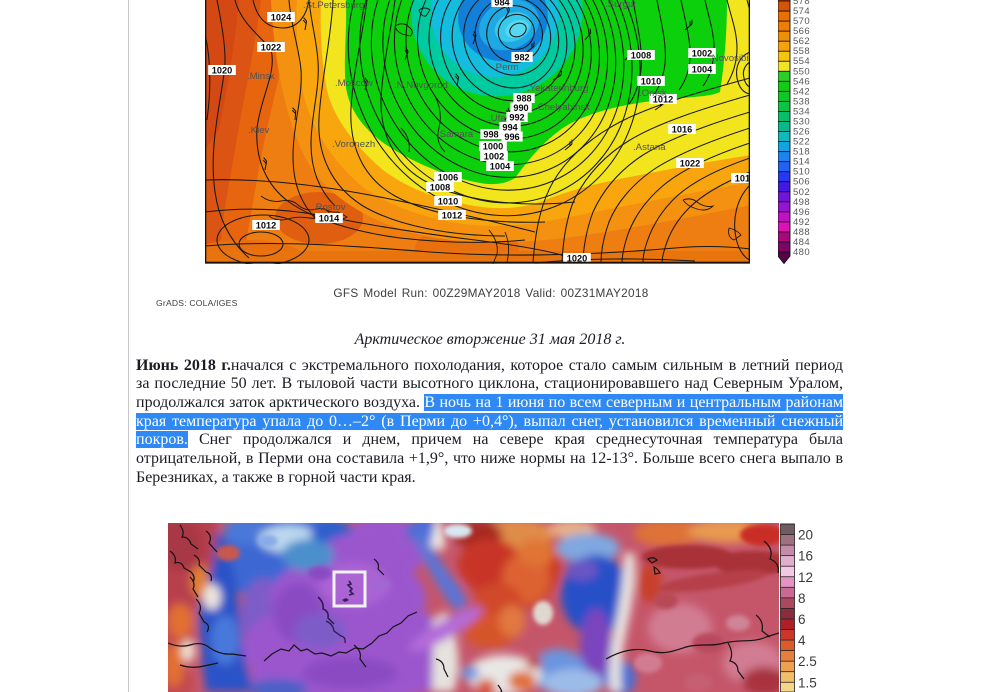  What do you see at coordinates (333, 5) in the screenshot?
I see `svg-text: .St.Petersburg` at bounding box center [333, 5].